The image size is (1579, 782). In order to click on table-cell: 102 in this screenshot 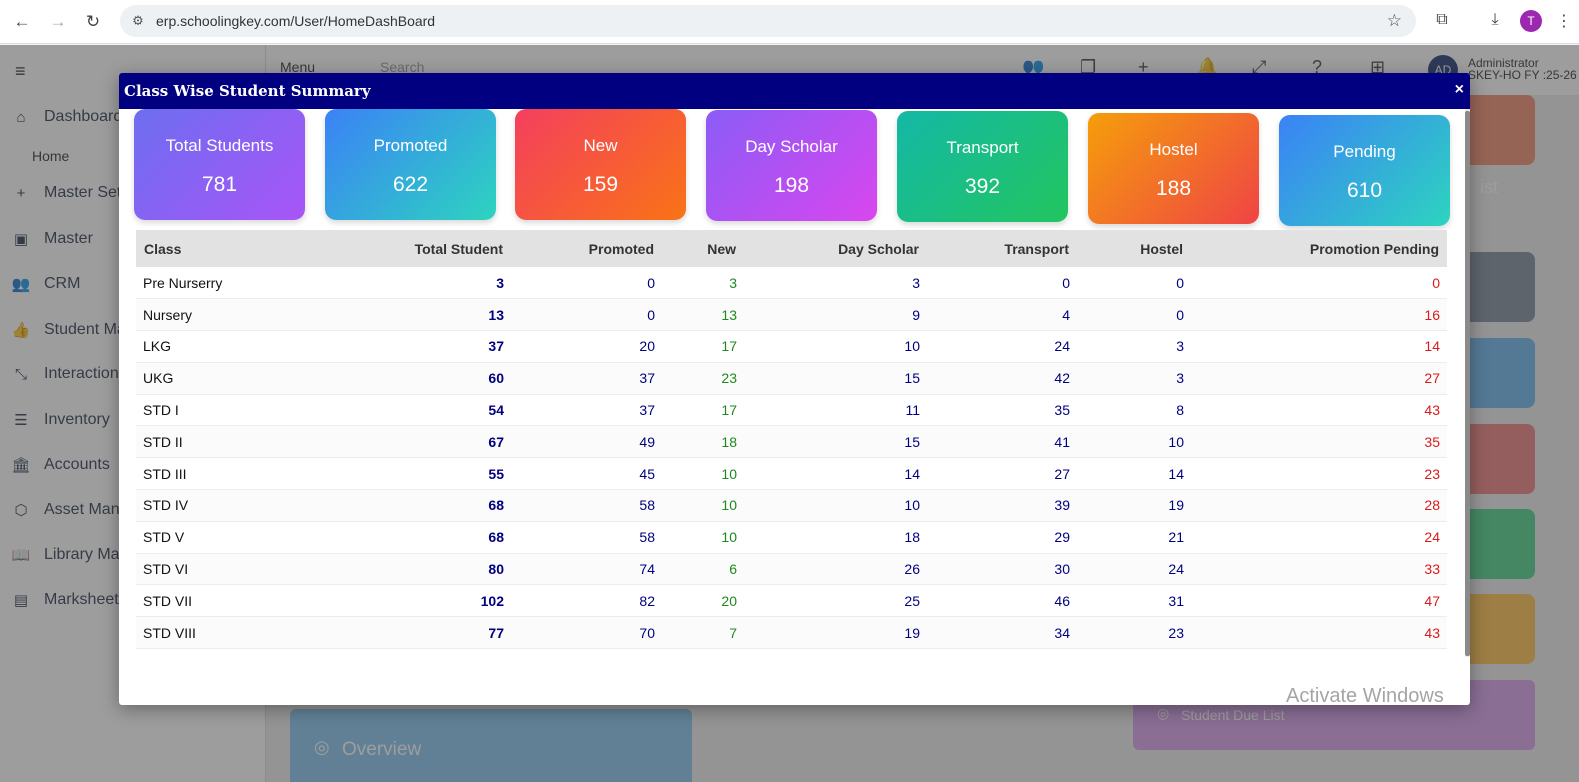, I will do `click(418, 601)`.